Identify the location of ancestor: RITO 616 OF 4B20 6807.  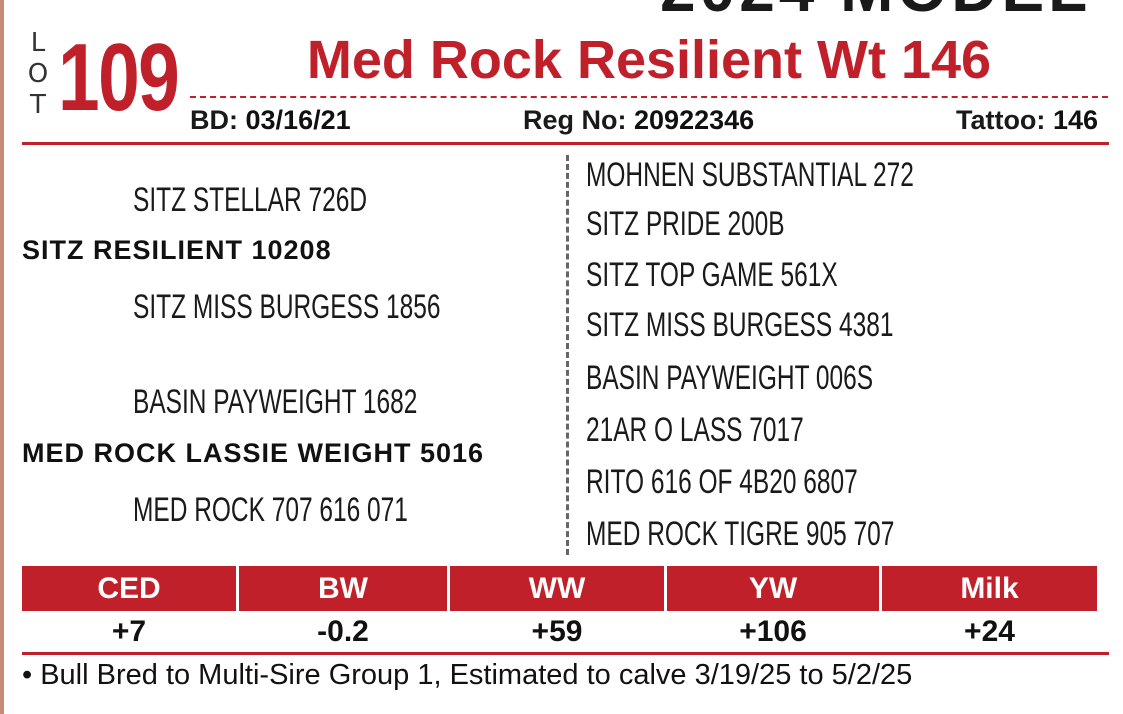
(722, 482).